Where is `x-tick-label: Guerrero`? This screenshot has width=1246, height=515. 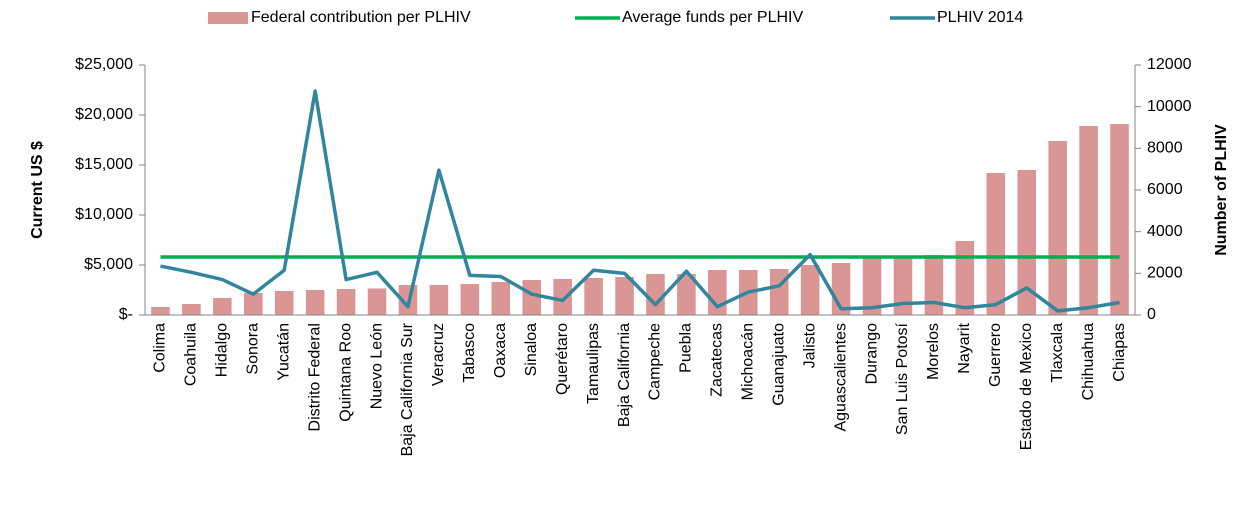
x-tick-label: Guerrero is located at coordinates (995, 355).